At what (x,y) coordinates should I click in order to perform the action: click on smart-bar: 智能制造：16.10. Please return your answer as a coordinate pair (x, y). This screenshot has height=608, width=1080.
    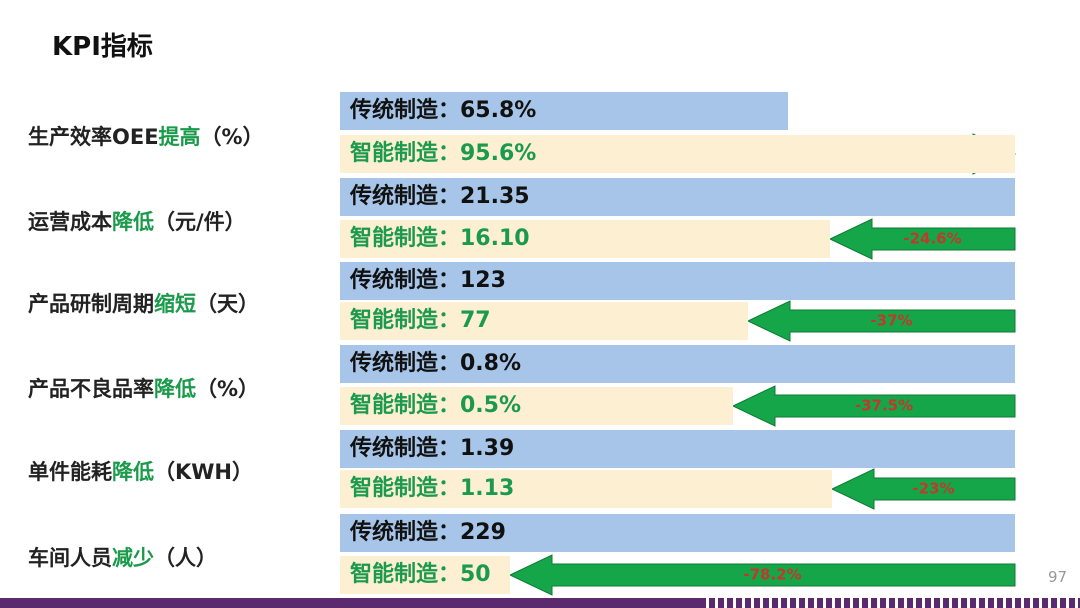
    Looking at the image, I should click on (585, 239).